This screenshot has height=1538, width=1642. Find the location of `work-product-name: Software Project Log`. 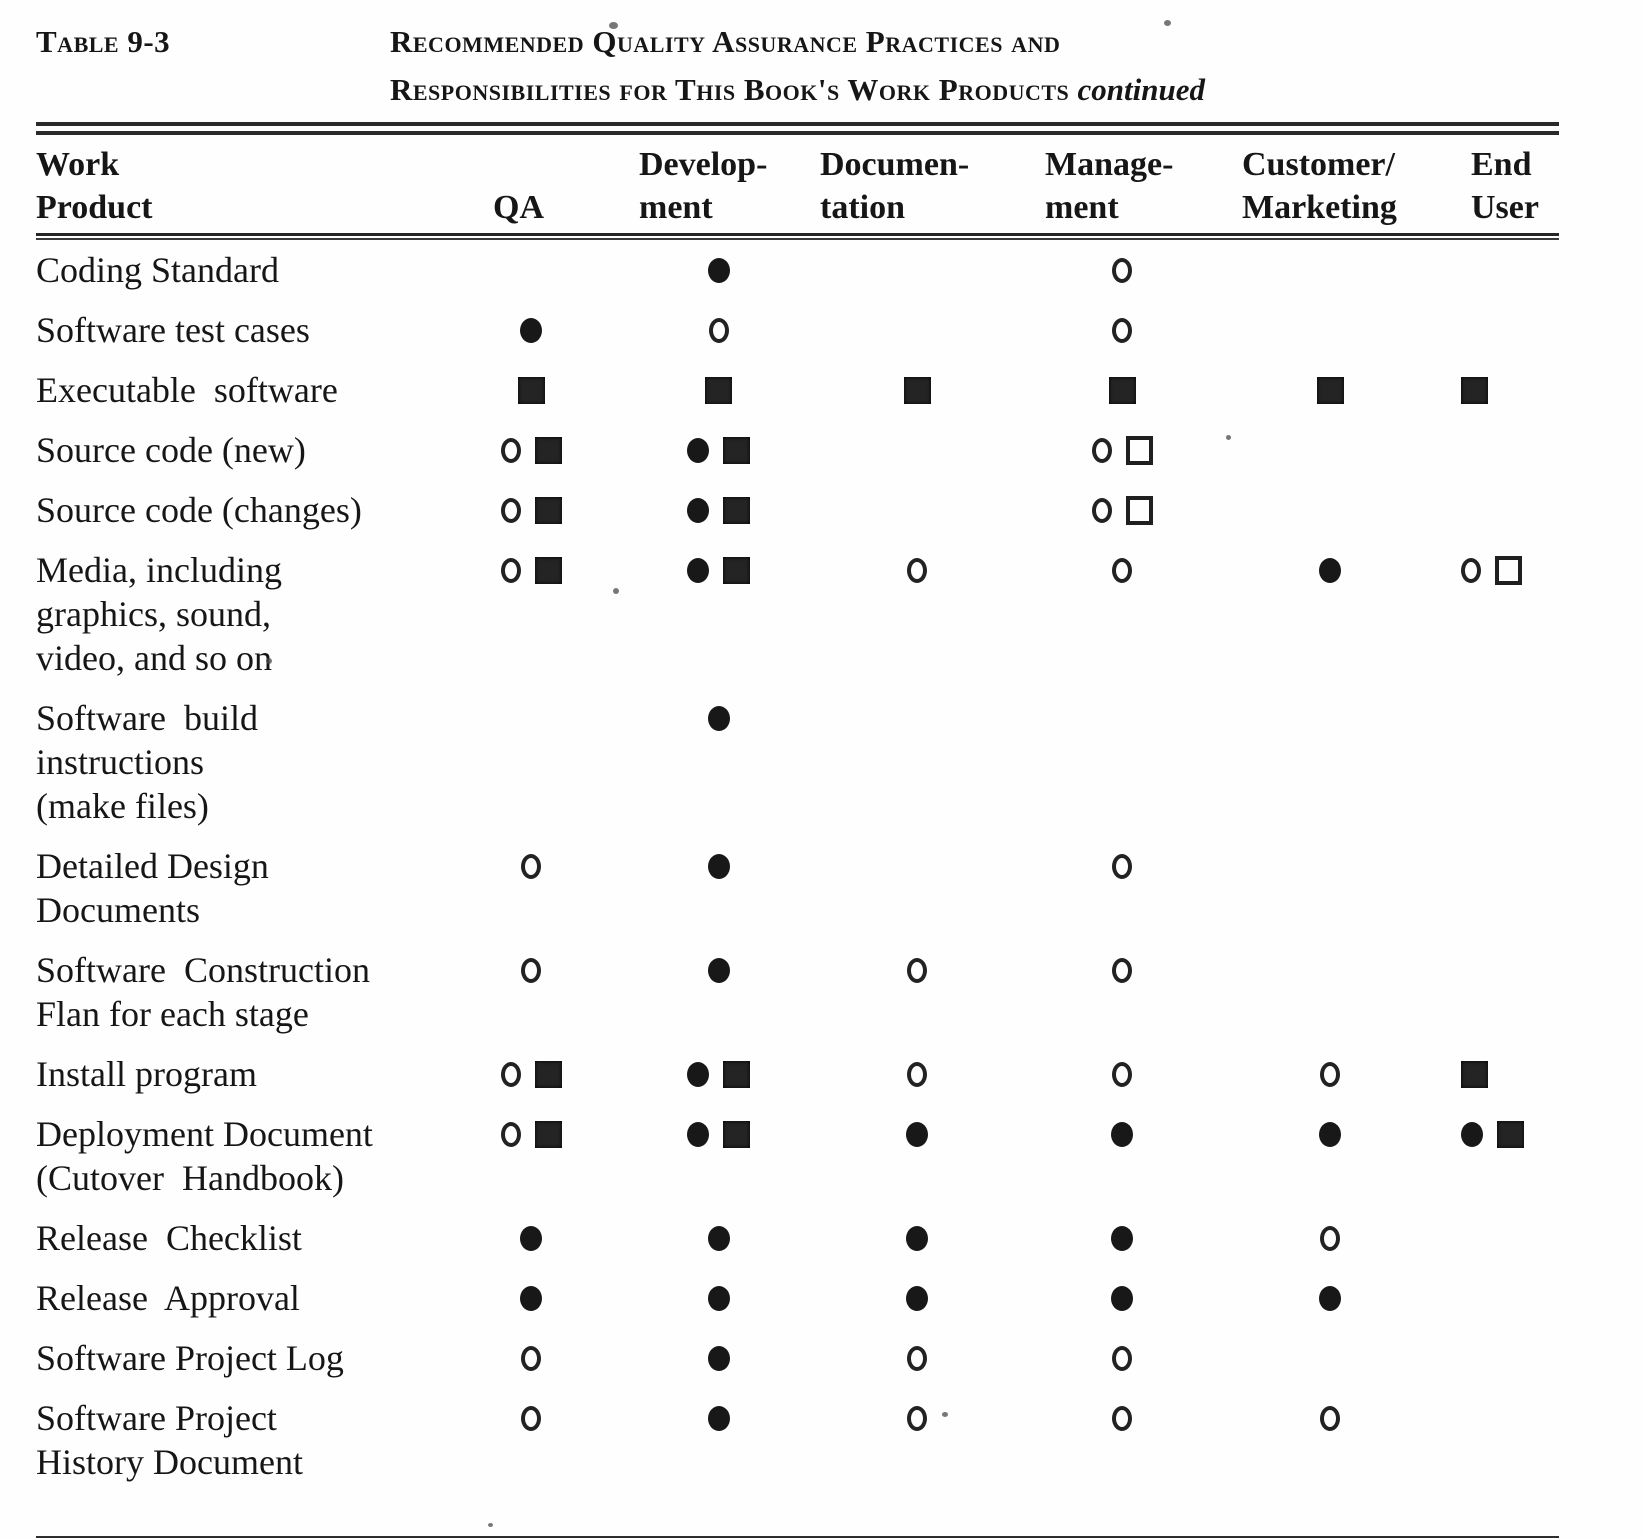

work-product-name: Software Project Log is located at coordinates (190, 1358).